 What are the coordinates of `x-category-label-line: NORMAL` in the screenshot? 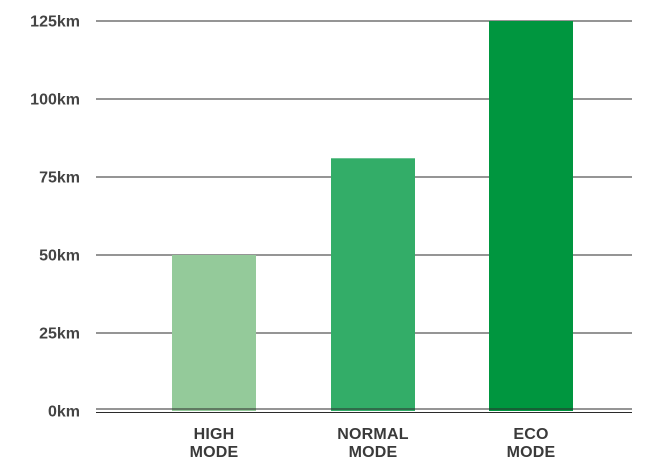 It's located at (372, 434).